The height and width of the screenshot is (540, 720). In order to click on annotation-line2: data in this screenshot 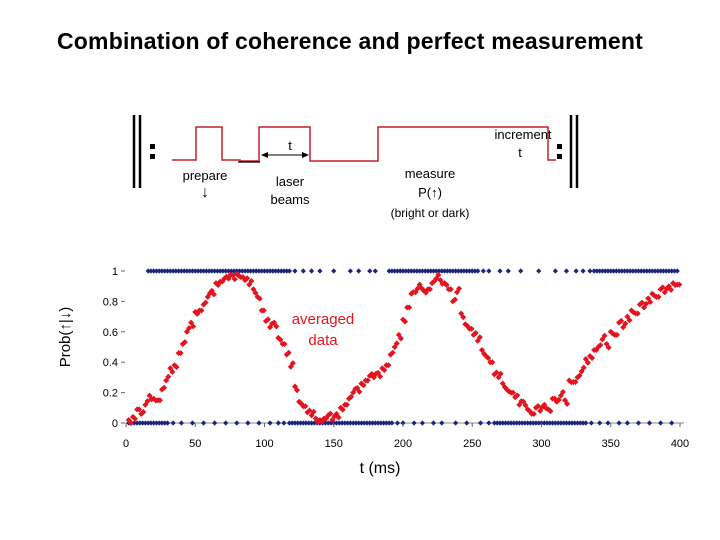, I will do `click(323, 340)`.